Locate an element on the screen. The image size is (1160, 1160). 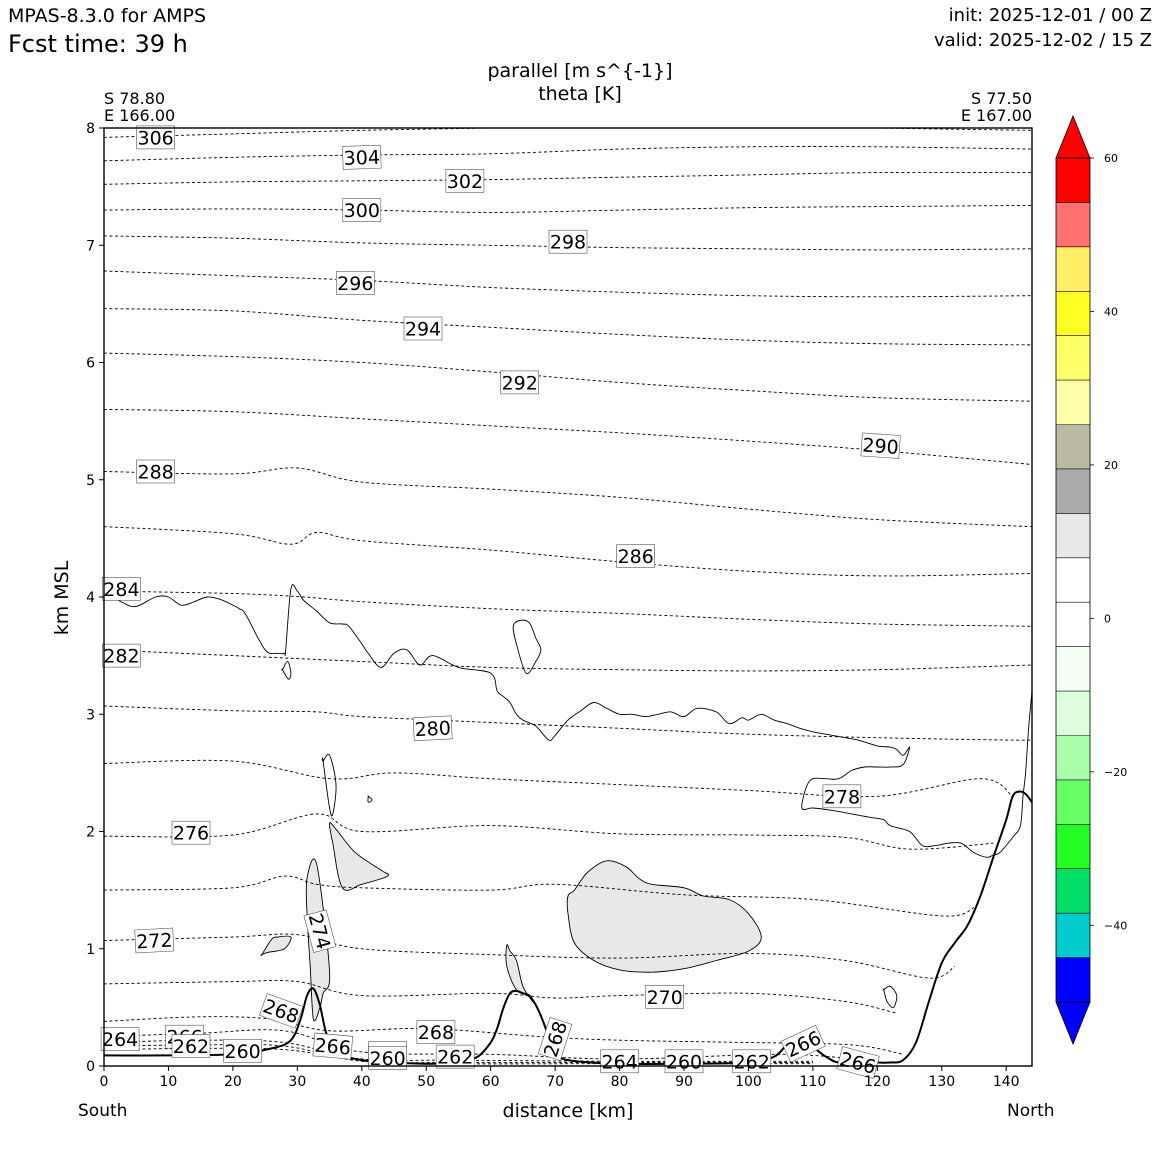
theta-label-290: 290 is located at coordinates (880, 445).